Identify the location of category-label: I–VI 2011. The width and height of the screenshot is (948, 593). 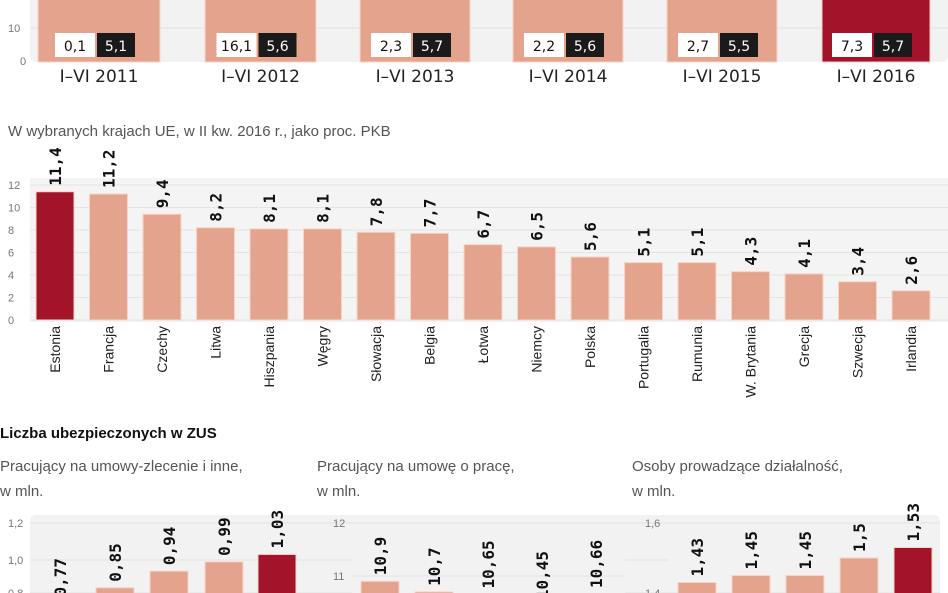
(99, 77).